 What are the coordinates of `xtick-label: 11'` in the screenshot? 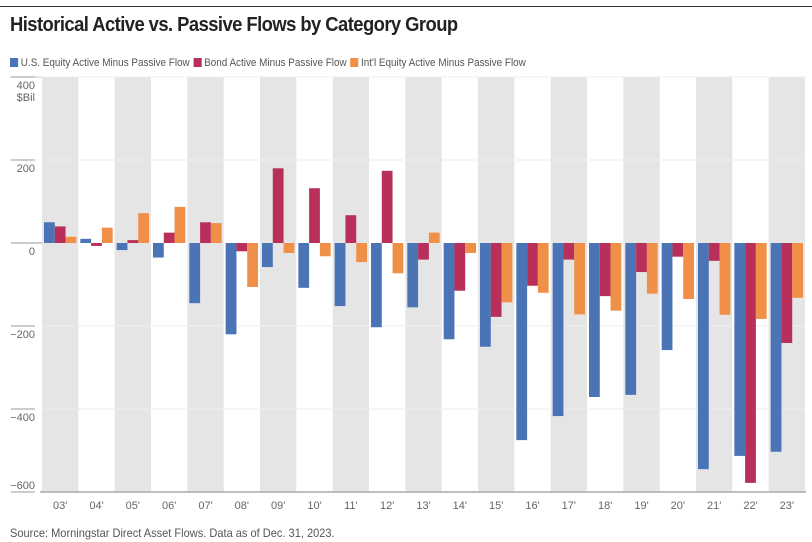 It's located at (351, 506).